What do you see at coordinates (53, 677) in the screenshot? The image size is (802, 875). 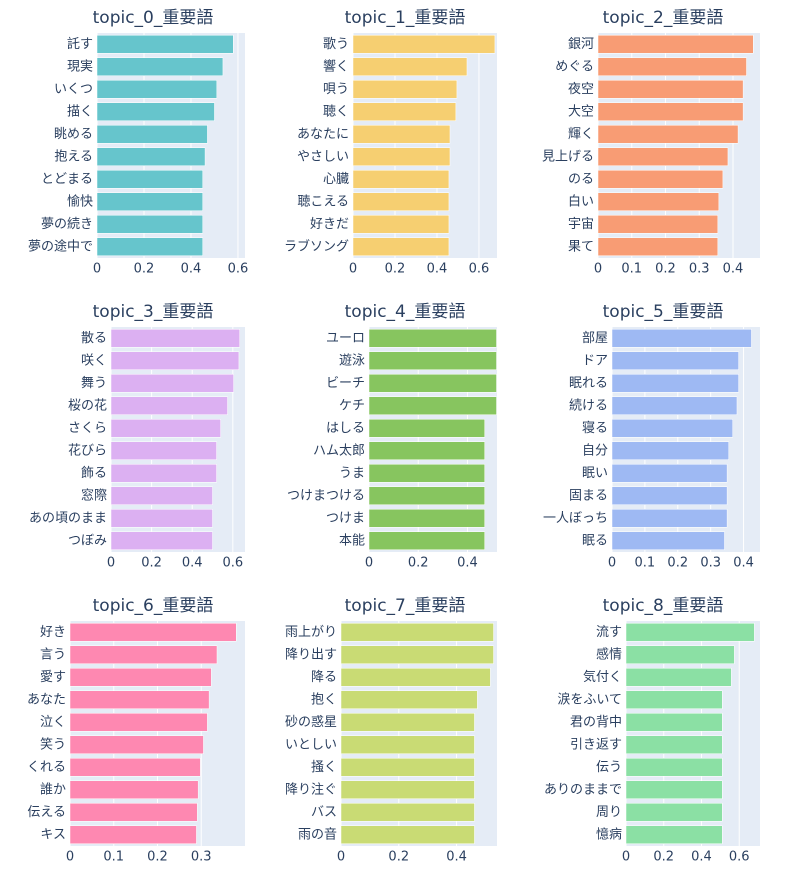 I see `y-tick-label: 愛す` at bounding box center [53, 677].